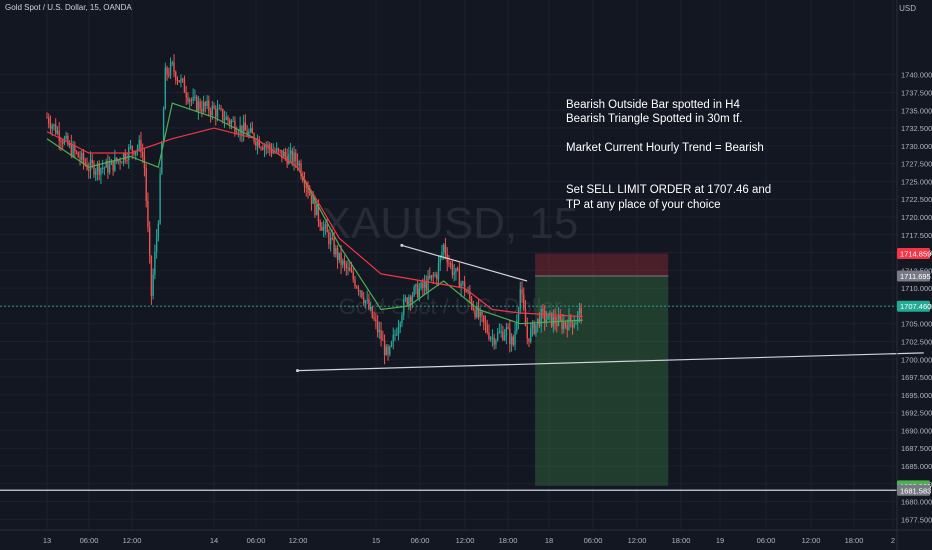 This screenshot has width=932, height=550. Describe the element at coordinates (907, 8) in the screenshot. I see `currency-label: USD` at that location.